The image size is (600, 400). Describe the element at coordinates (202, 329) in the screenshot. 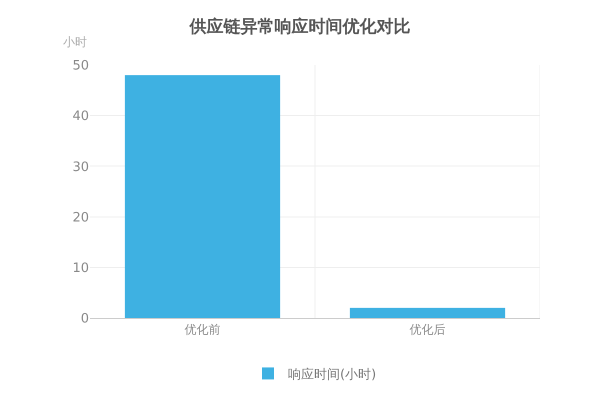

I see `x-tick-label: 优化前` at that location.